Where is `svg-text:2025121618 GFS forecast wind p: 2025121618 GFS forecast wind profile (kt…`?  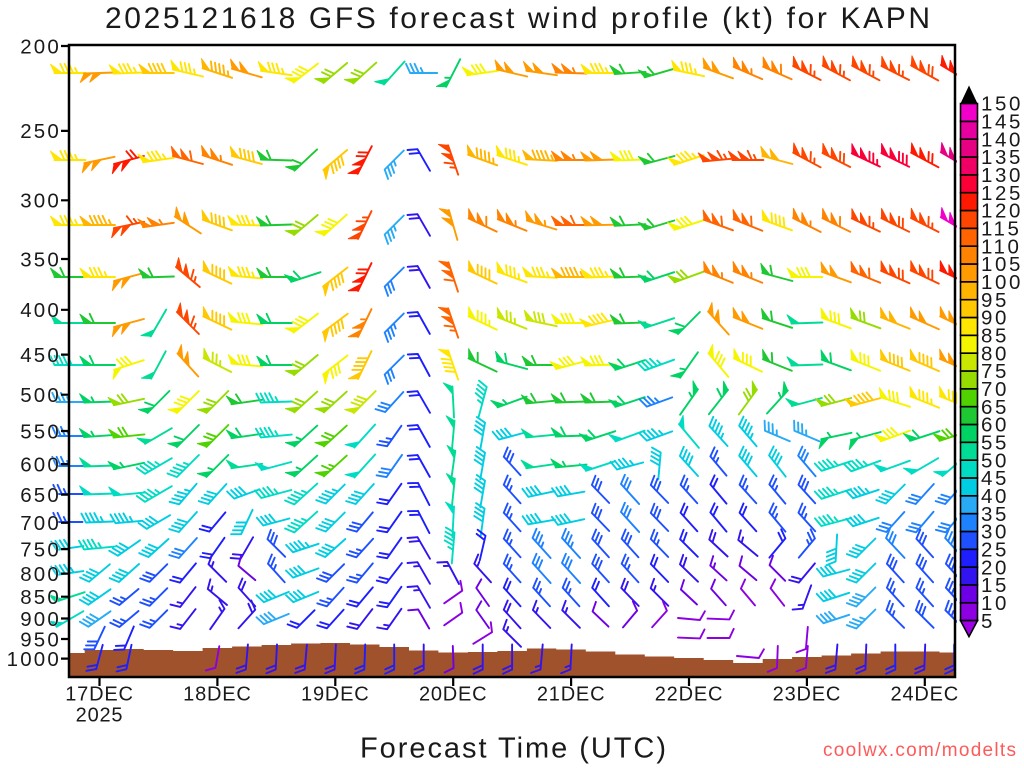 svg-text:2025121618 GFS forecast wind p: 2025121618 GFS forecast wind profile (kt… is located at coordinates (517, 18).